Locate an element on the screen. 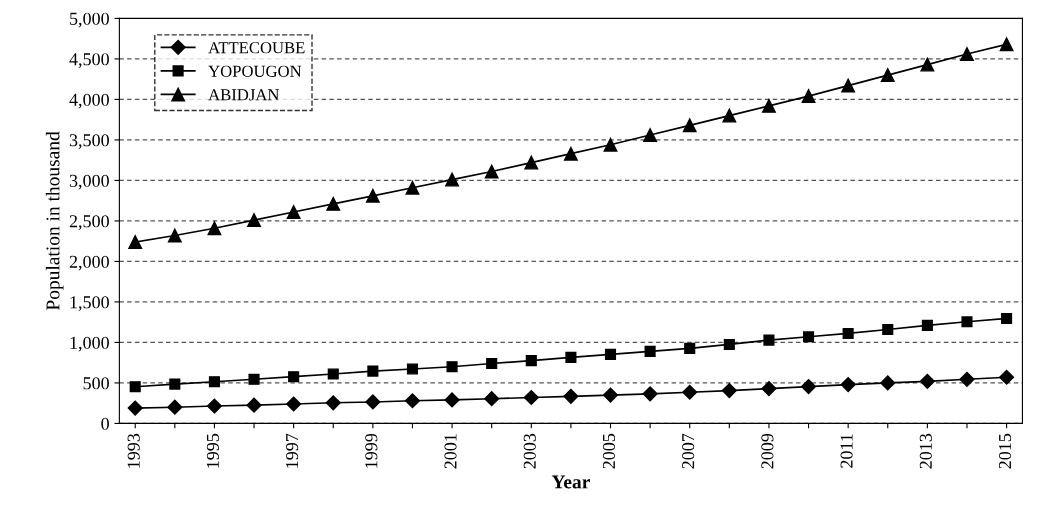  y-tick-label: 4,000 is located at coordinates (89, 101).